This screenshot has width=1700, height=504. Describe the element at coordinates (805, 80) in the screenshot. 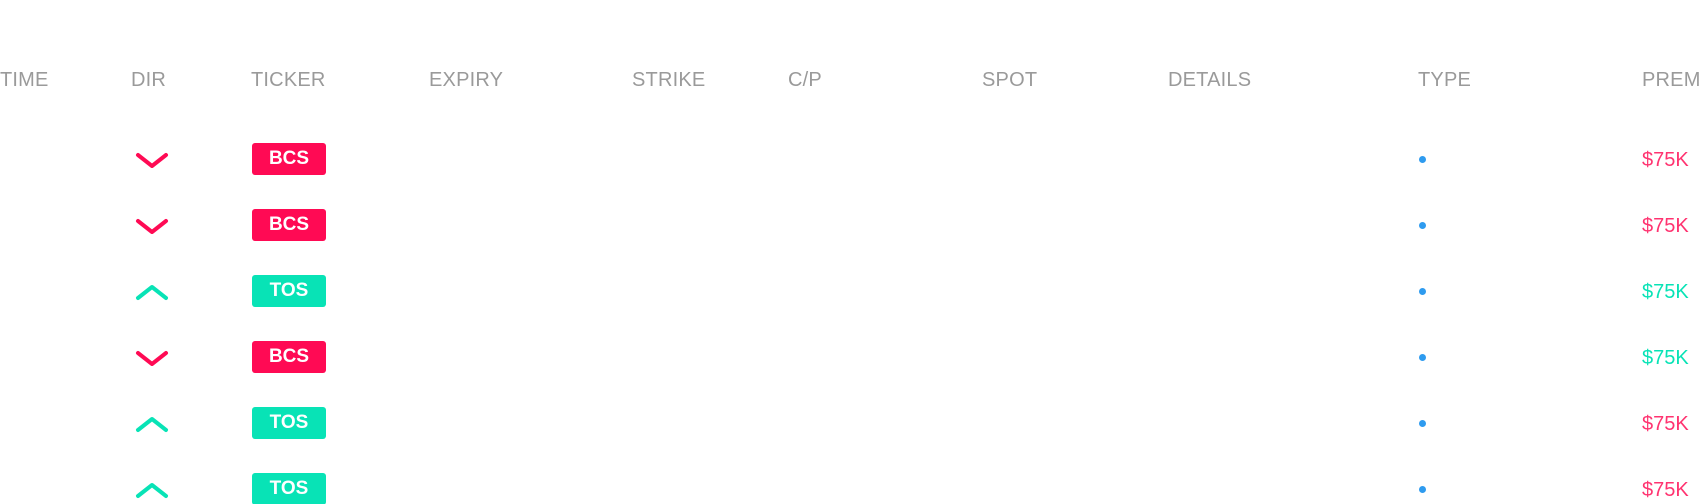

I see `header-cp: C/P` at that location.